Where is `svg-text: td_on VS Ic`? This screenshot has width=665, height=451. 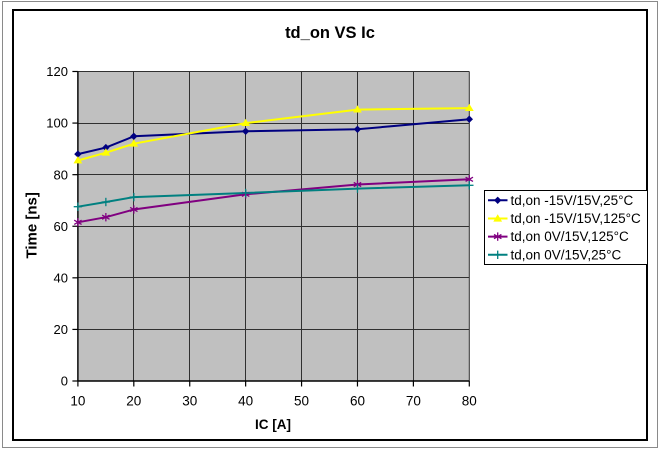 svg-text: td_on VS Ic is located at coordinates (330, 33).